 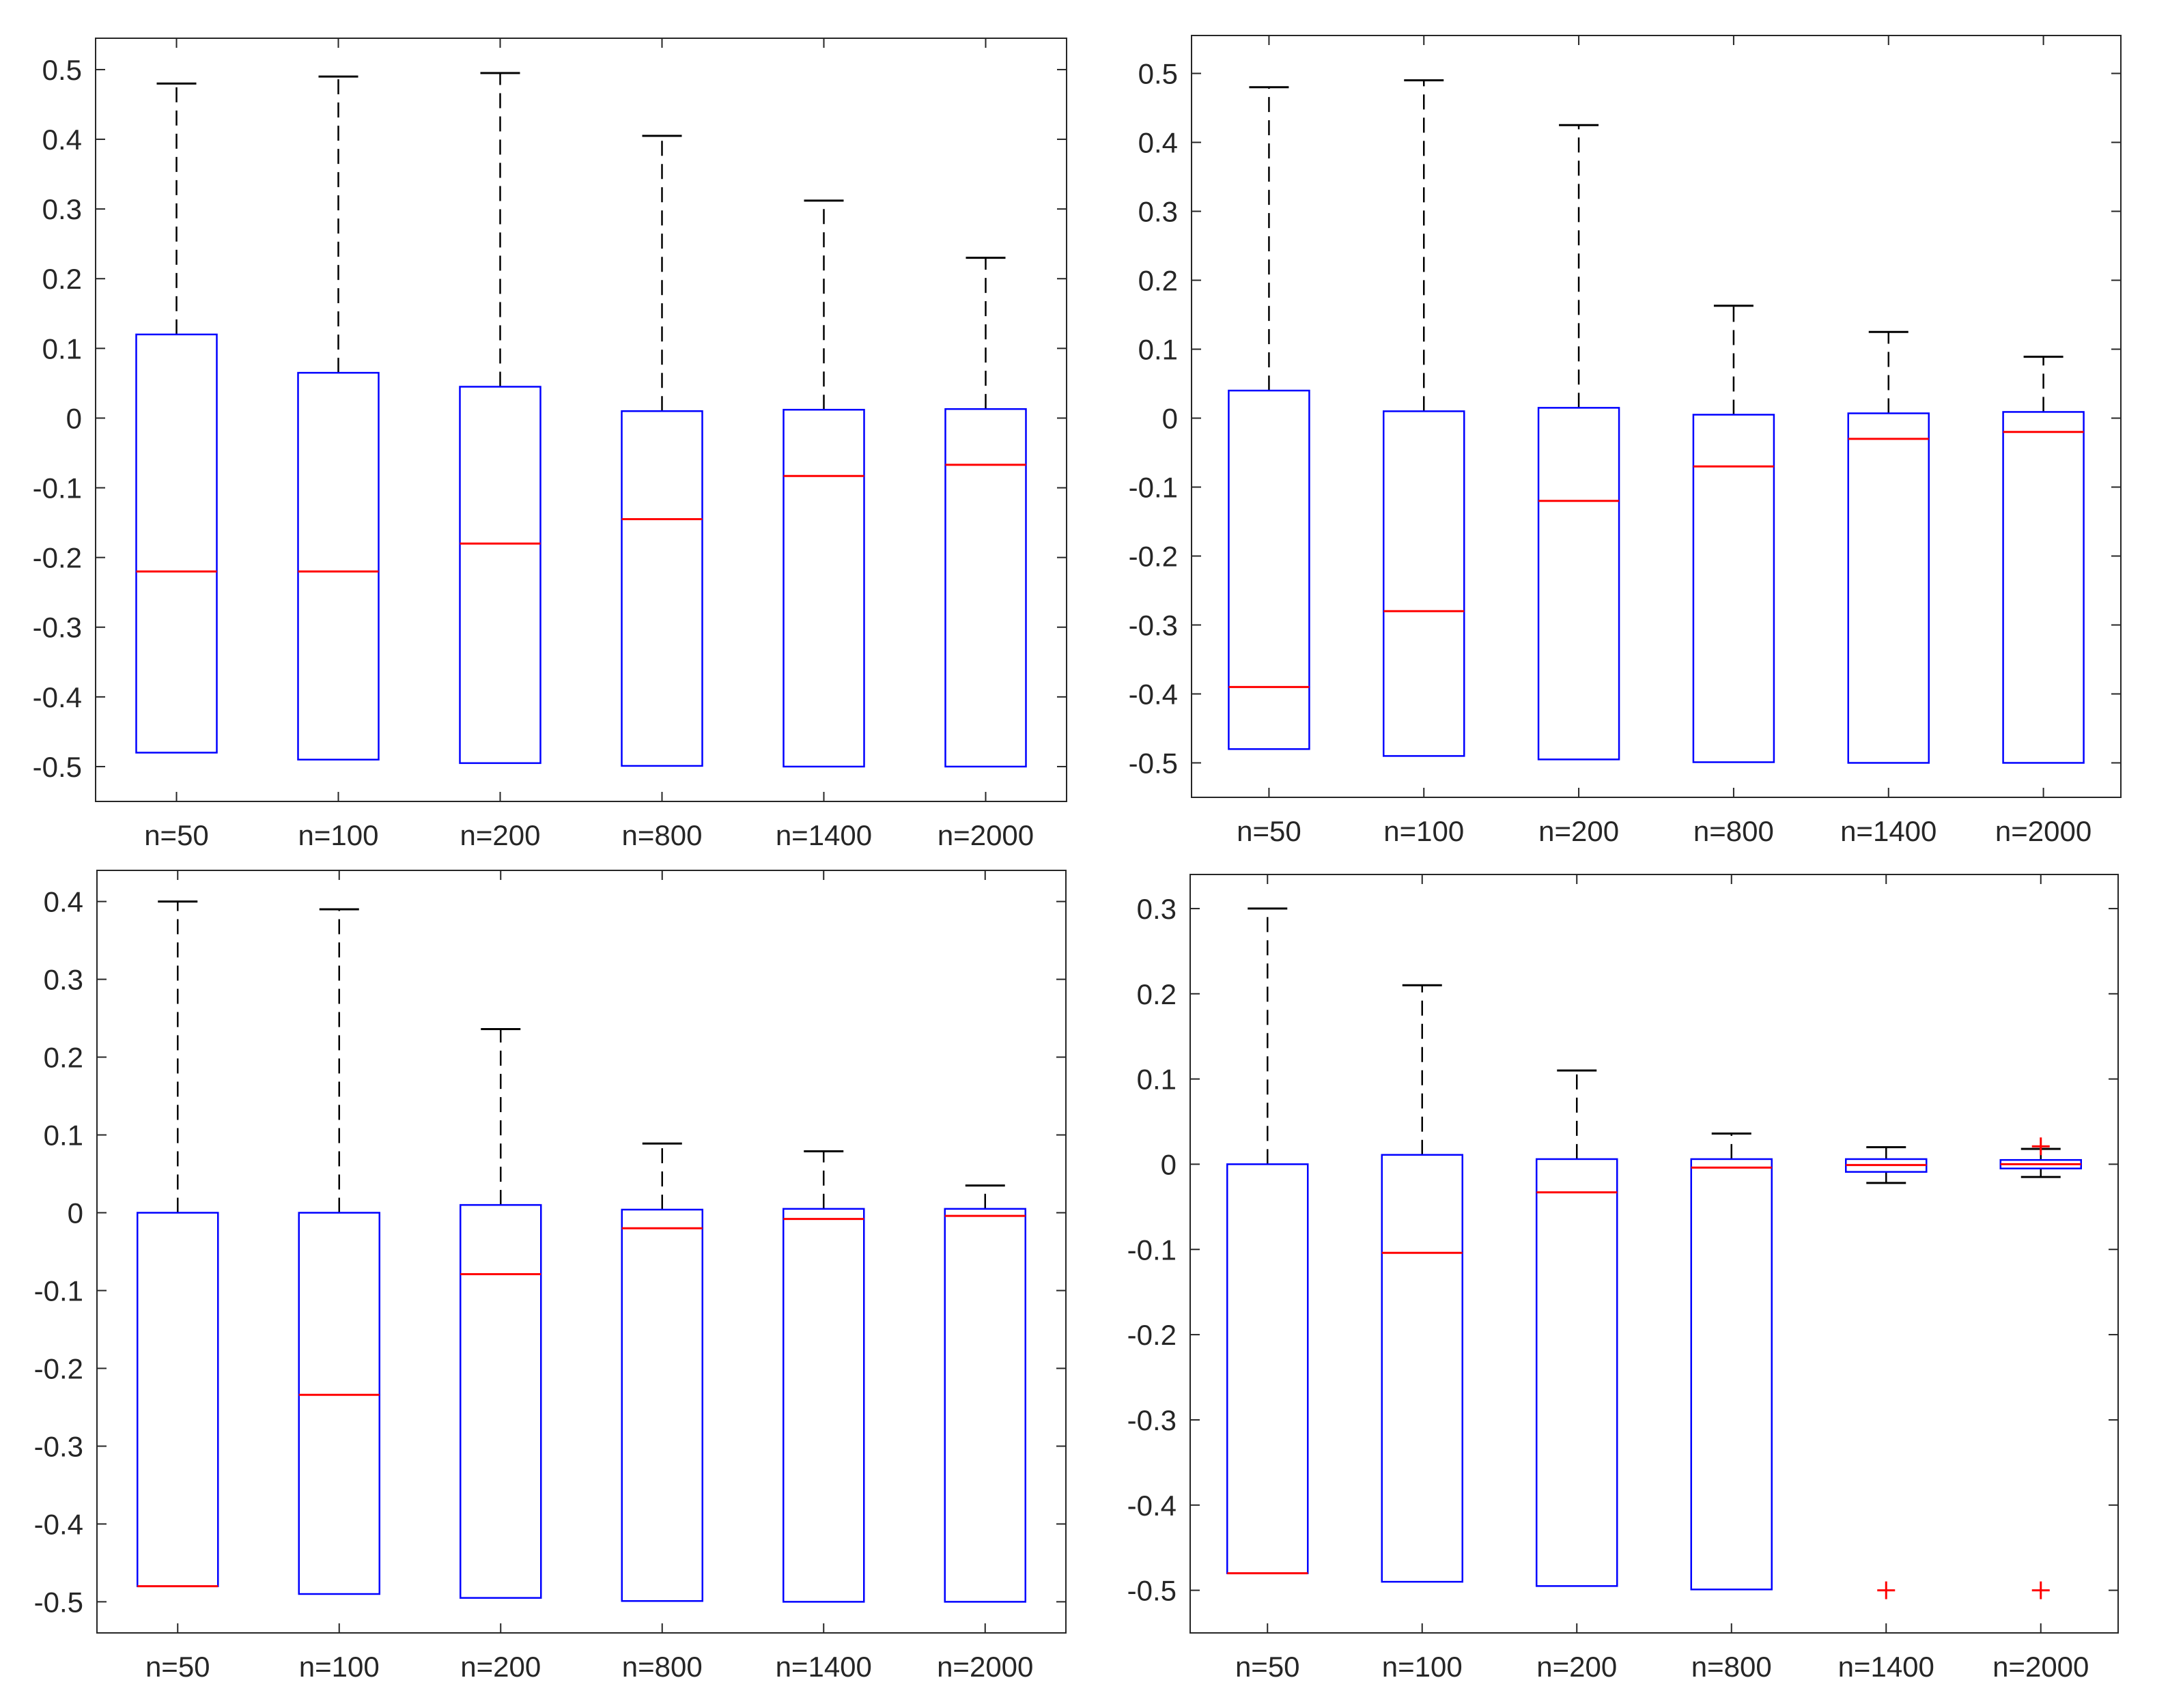 I want to click on y-tick-label: 0.5, so click(x=1158, y=74).